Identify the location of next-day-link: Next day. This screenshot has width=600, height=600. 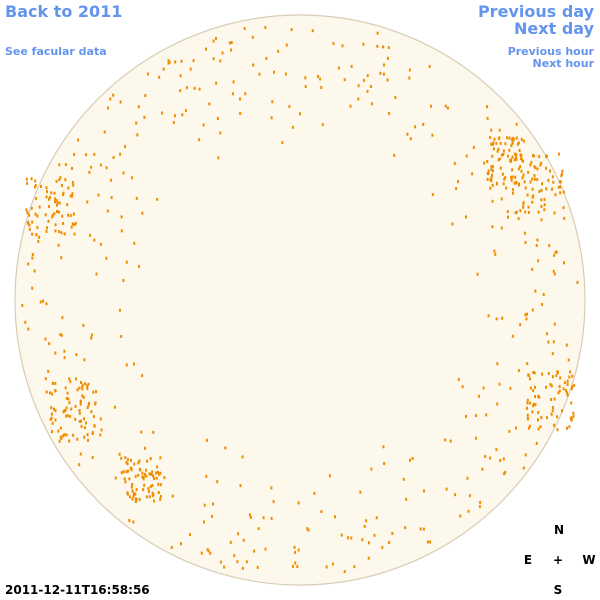
(554, 28).